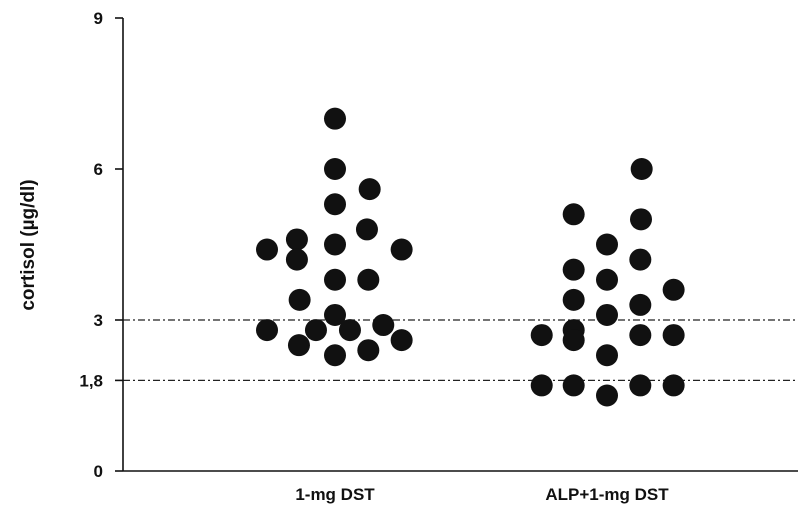  What do you see at coordinates (460, 350) in the screenshot?
I see `reference-lines` at bounding box center [460, 350].